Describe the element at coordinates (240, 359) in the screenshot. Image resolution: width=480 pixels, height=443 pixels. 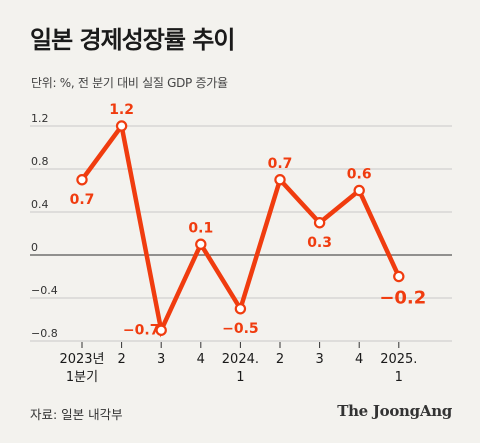
I see `x-tick-label: 2024.` at that location.